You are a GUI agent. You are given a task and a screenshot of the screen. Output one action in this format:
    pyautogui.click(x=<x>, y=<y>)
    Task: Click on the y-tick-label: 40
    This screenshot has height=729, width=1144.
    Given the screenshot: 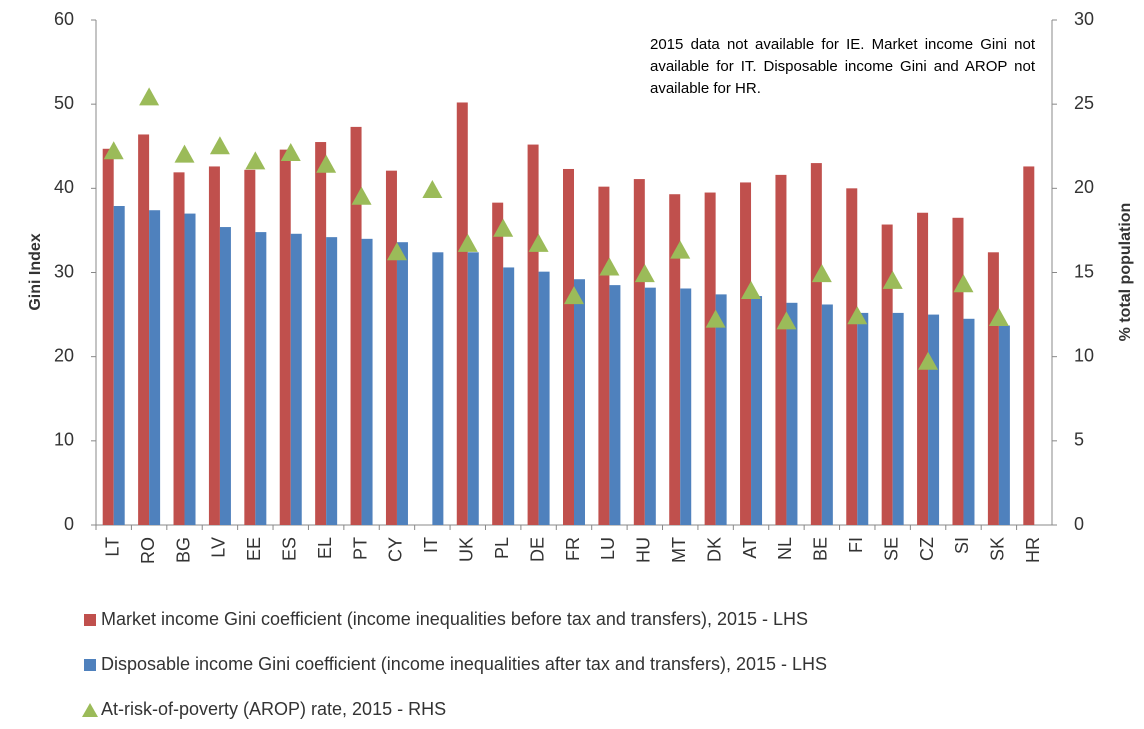 What is the action you would take?
    pyautogui.click(x=64, y=187)
    